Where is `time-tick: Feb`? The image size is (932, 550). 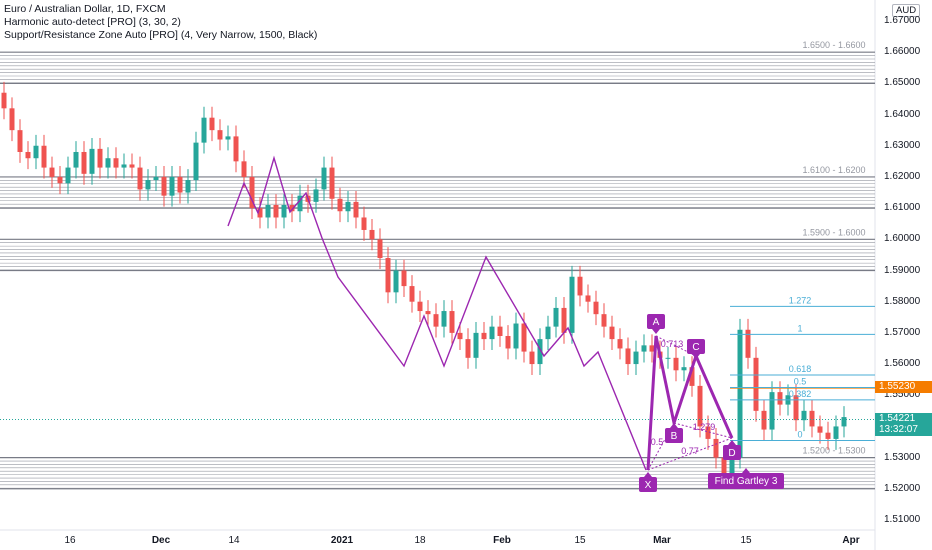 time-tick: Feb is located at coordinates (502, 540).